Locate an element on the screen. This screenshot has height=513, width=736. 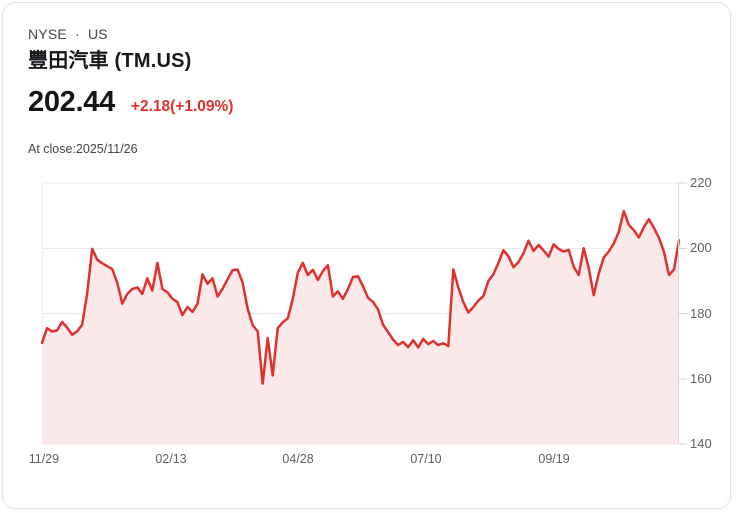
y-axis-label: 160 is located at coordinates (701, 378).